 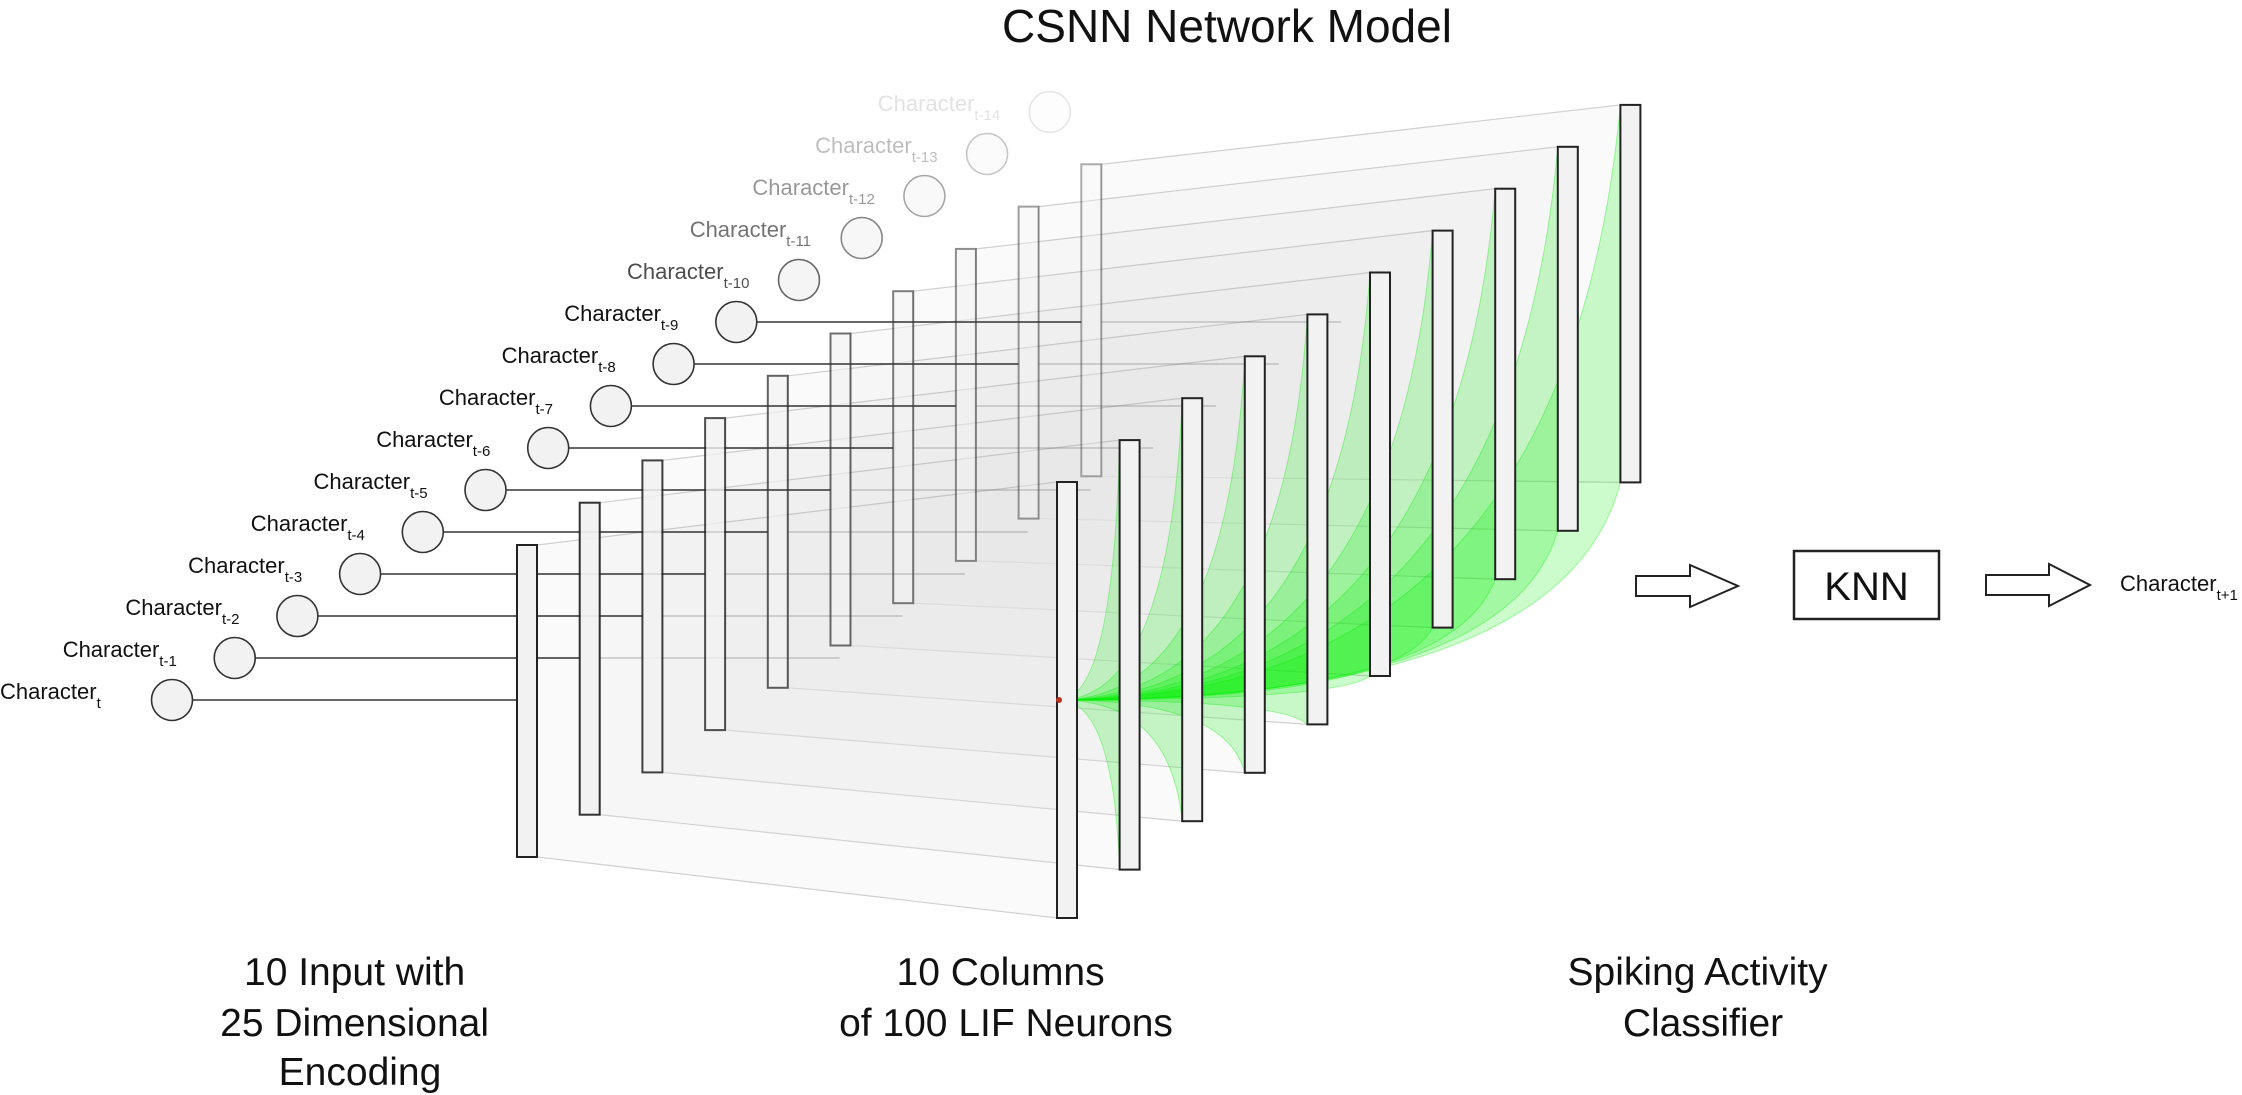 I want to click on input-label-sub: t-2, so click(x=231, y=619).